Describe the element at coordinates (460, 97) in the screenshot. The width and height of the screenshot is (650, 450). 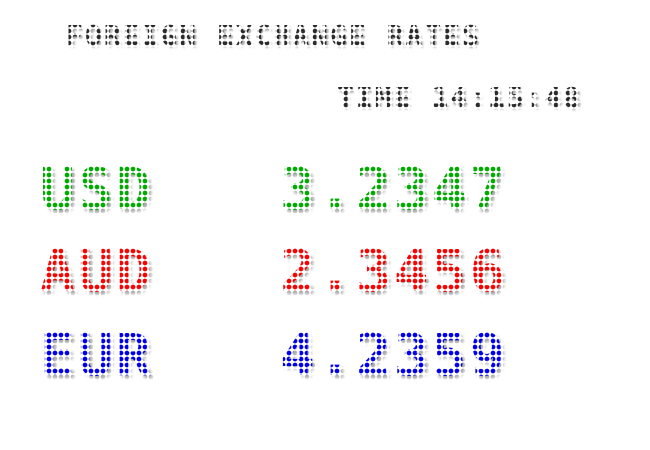
I see `time-display: TIME 14:15:48` at that location.